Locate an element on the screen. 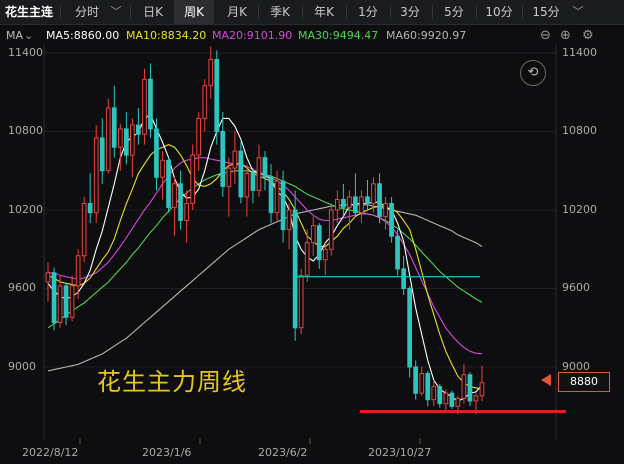  ma30-value: MA30:9494.47 is located at coordinates (338, 35).